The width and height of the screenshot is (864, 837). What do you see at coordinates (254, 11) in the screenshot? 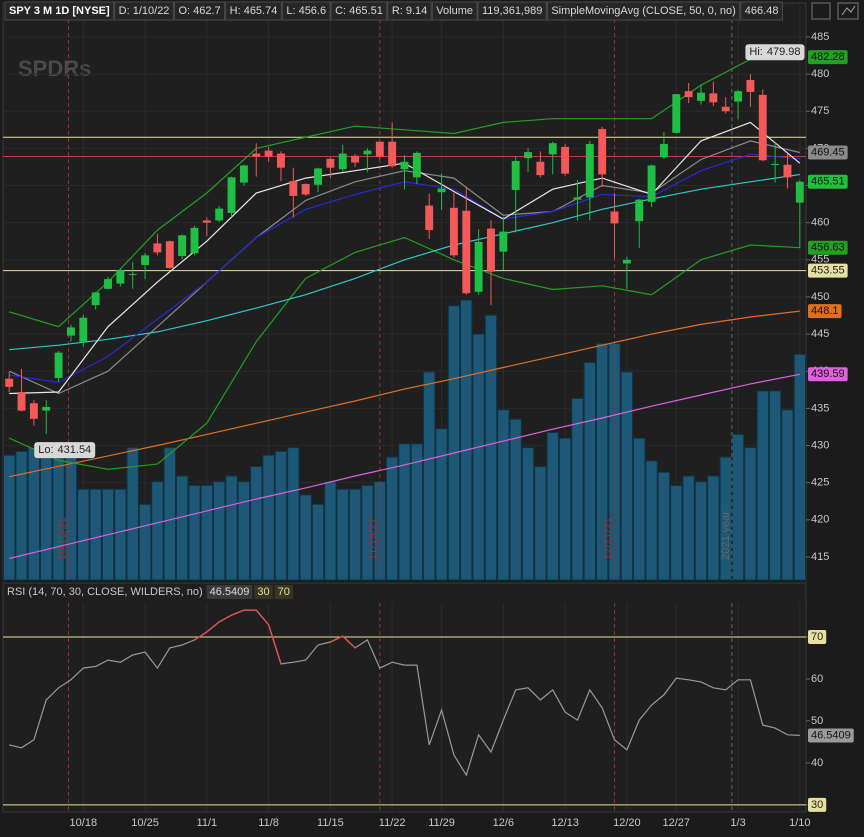
I see `header-text: H: 465.74` at bounding box center [254, 11].